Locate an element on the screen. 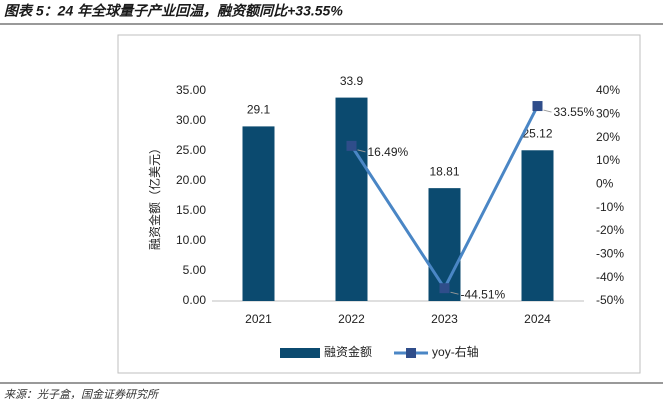 The width and height of the screenshot is (663, 408). line-label: 16.49% is located at coordinates (388, 152).